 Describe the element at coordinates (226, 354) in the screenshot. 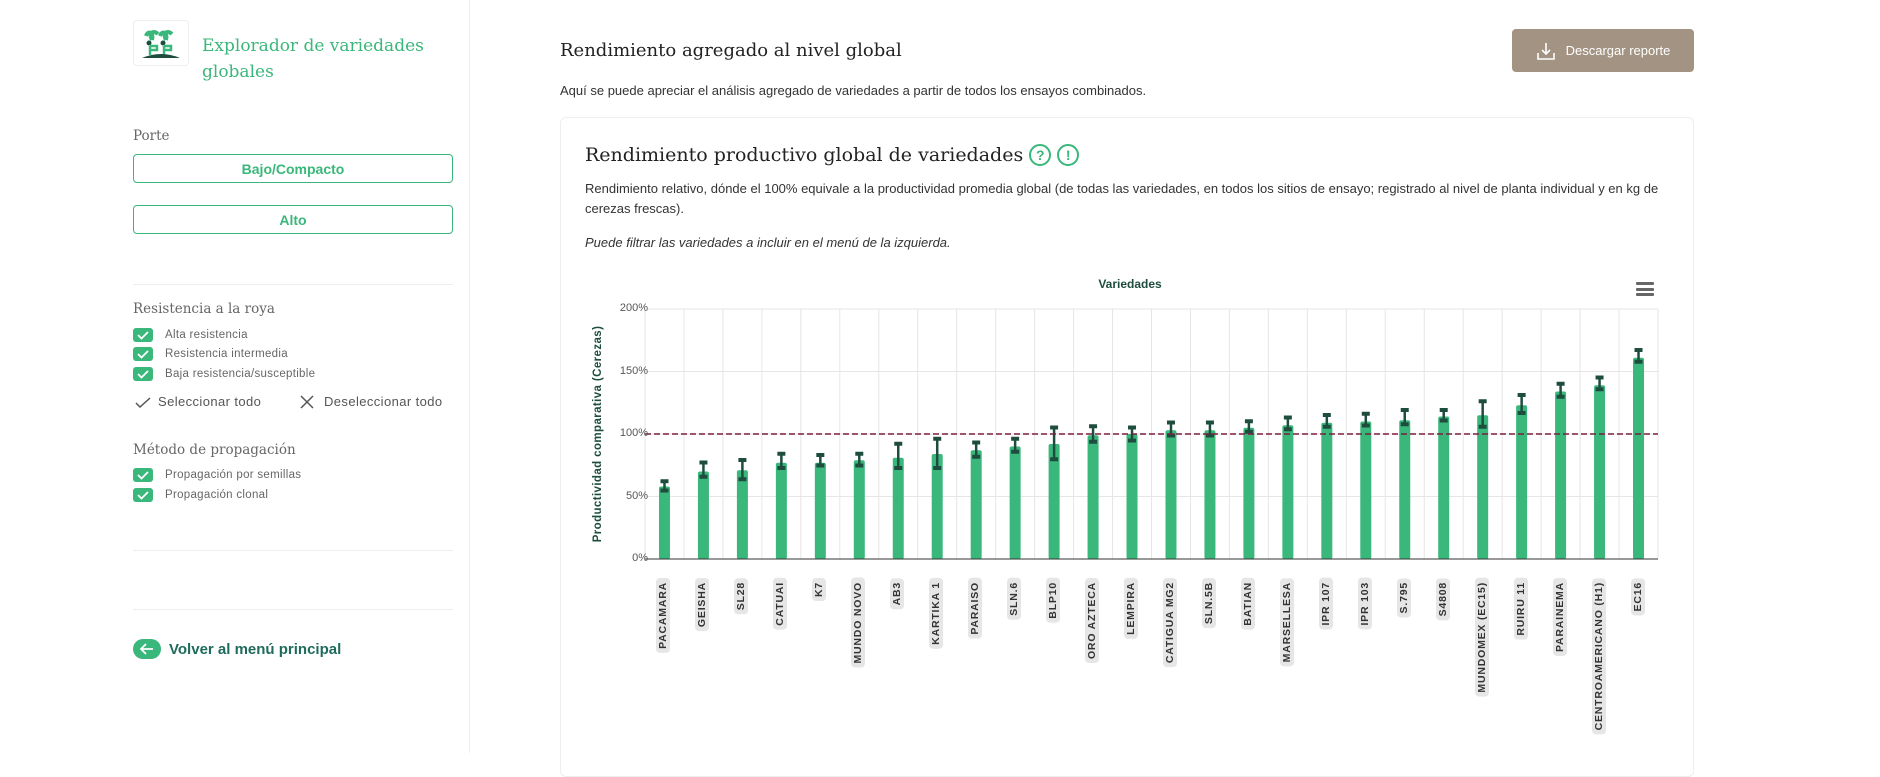

I see `checkbox-label: Resistencia intermedia` at that location.